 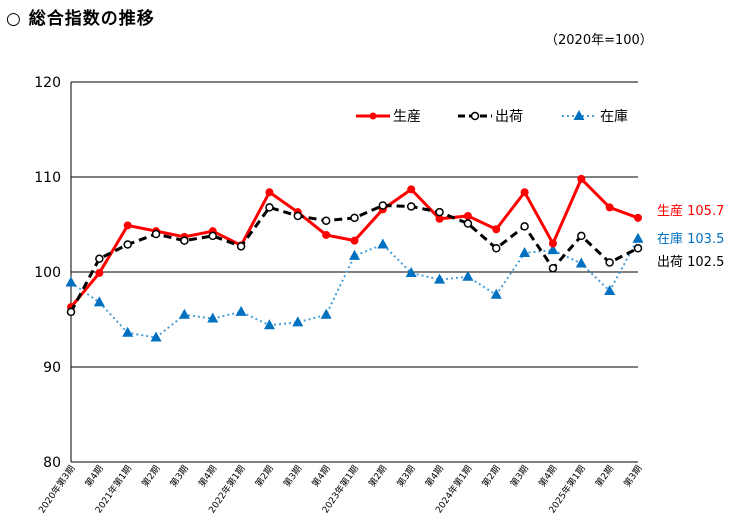 What do you see at coordinates (52, 368) in the screenshot?
I see `y-tick-label: 90` at bounding box center [52, 368].